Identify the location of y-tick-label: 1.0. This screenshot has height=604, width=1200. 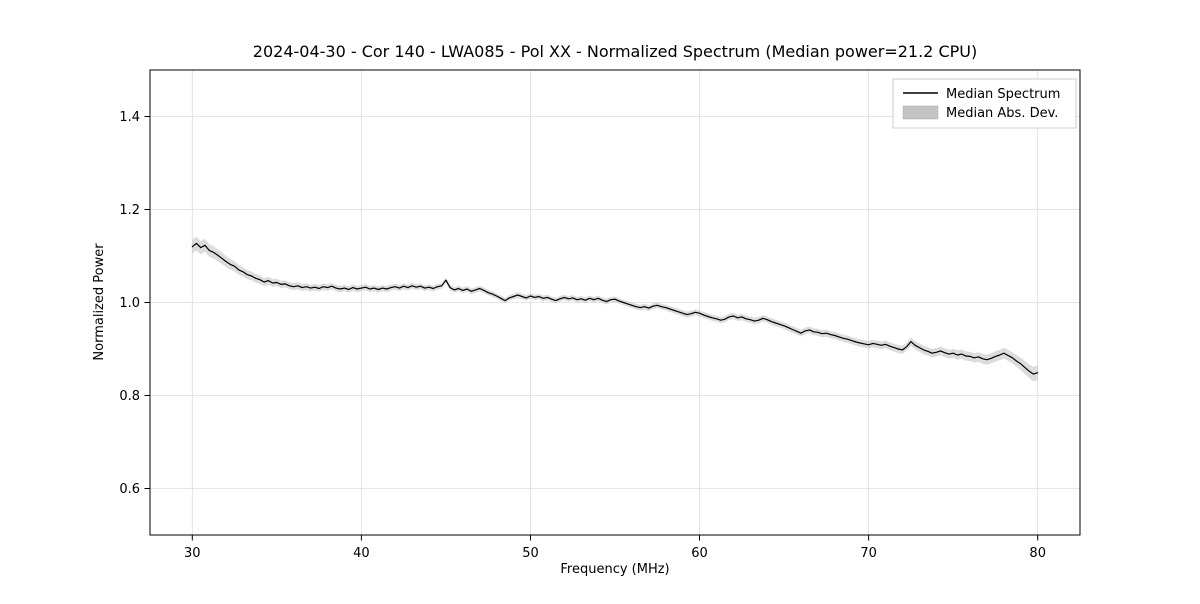
(129, 303).